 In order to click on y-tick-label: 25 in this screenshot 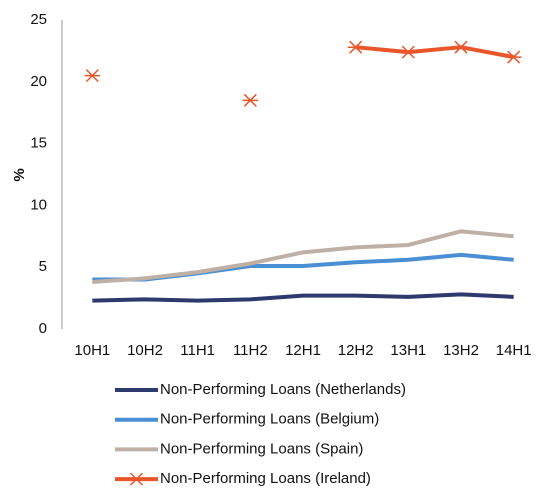, I will do `click(38, 19)`.